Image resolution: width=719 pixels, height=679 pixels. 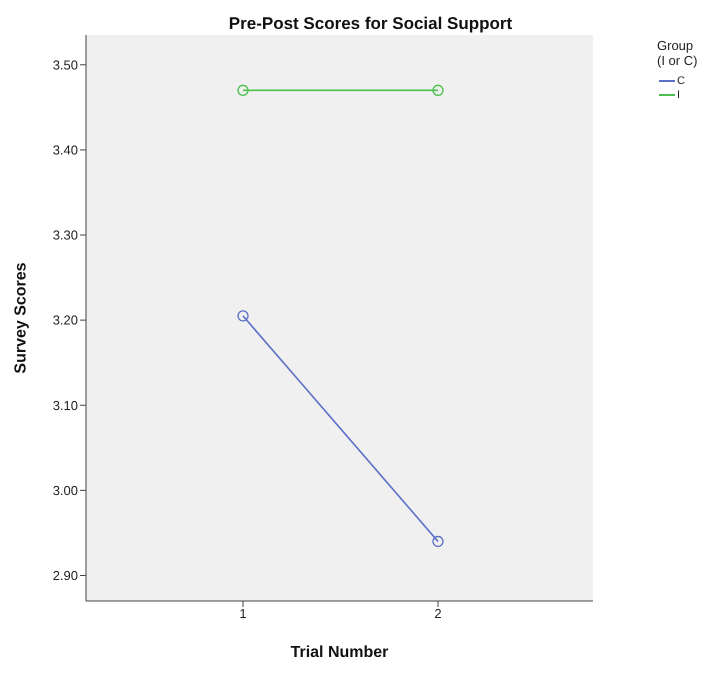 What do you see at coordinates (678, 95) in the screenshot?
I see `legend-label: I` at bounding box center [678, 95].